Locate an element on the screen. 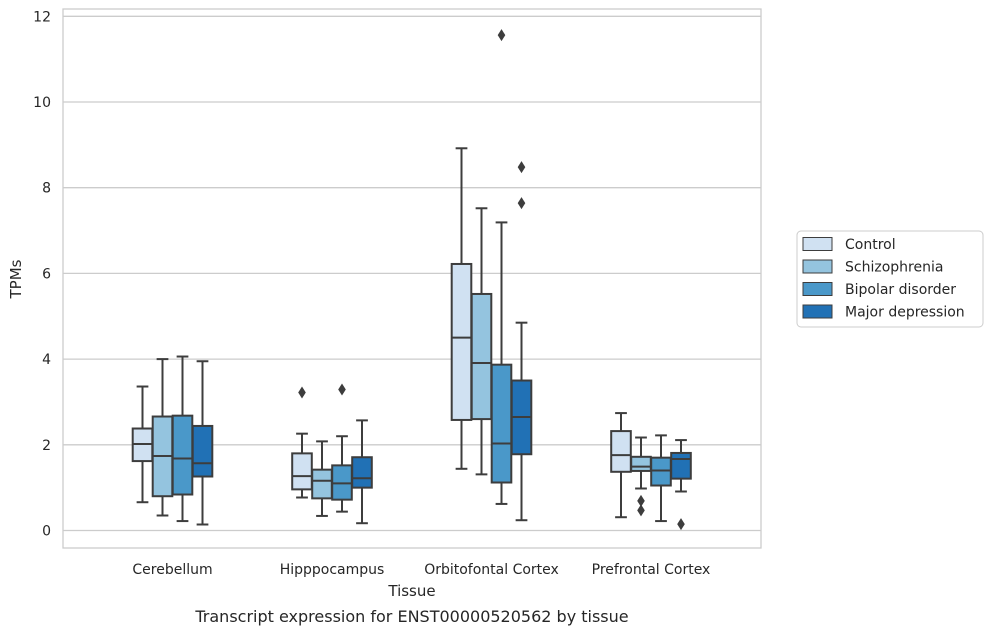 The image size is (992, 634). legend-frame is located at coordinates (890, 279).